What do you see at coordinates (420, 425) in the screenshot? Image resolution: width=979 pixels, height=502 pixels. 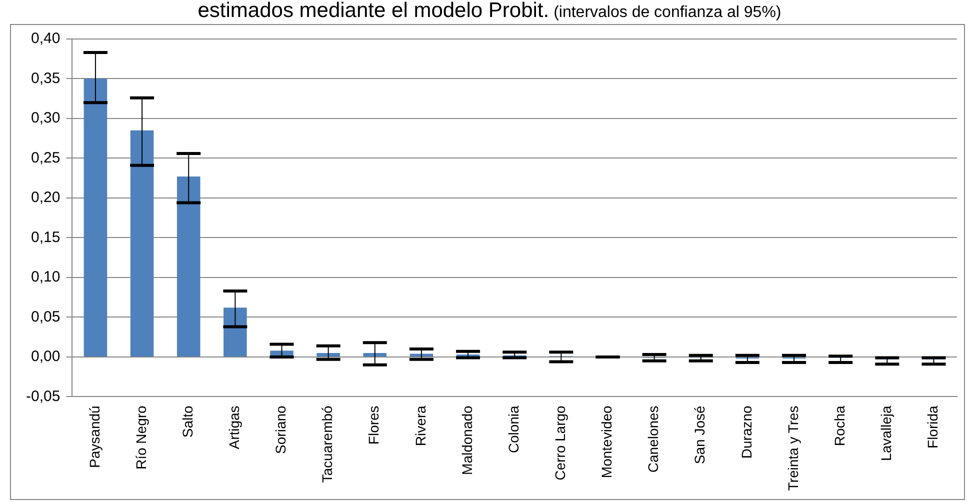 I see `x-tick-label: Rivera` at bounding box center [420, 425].